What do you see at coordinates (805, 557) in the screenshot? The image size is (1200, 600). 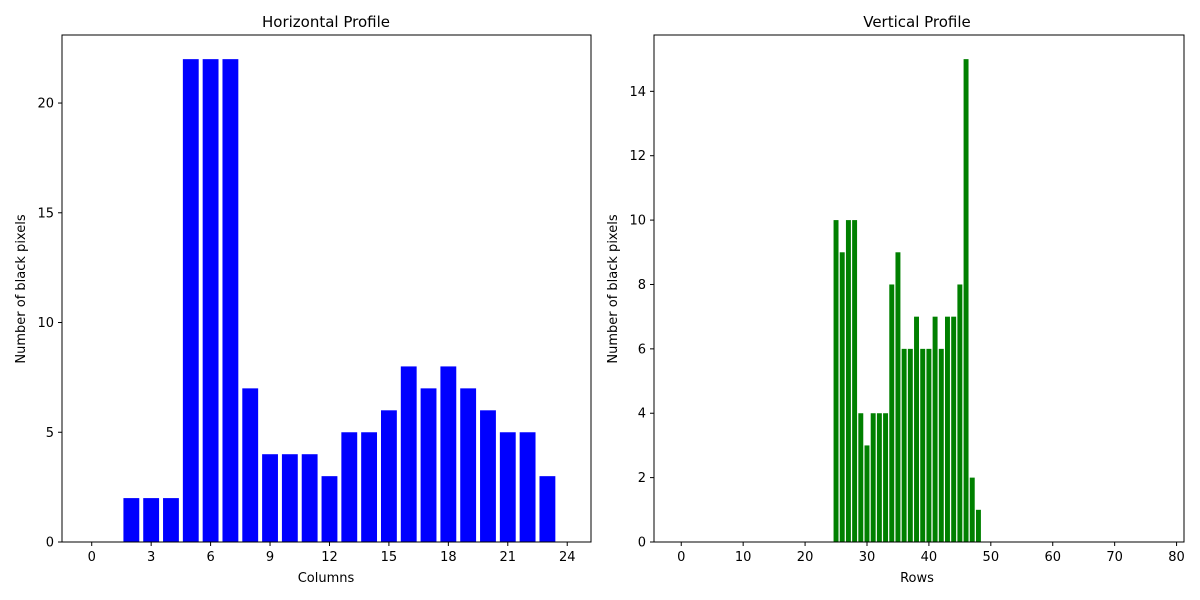 I see `x-tick-label: 20` at bounding box center [805, 557].